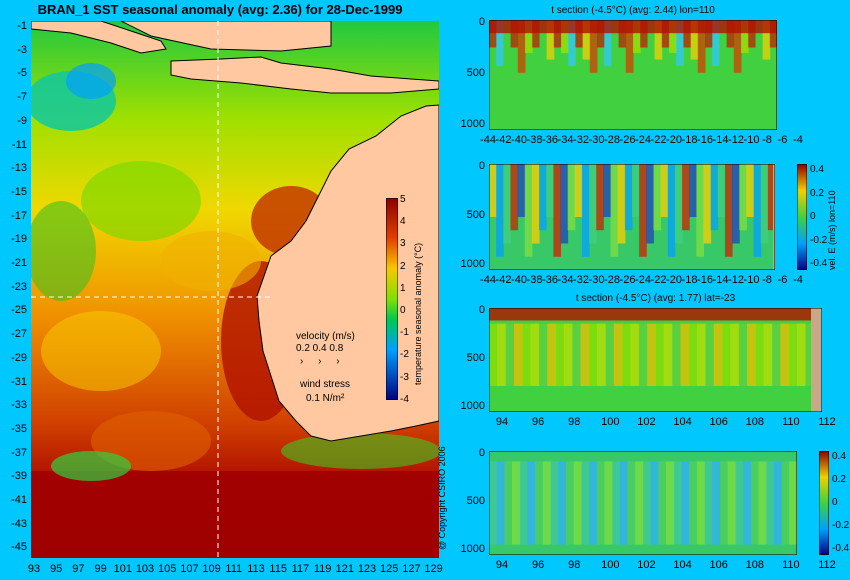 This screenshot has width=850, height=580. Describe the element at coordinates (674, 140) in the screenshot. I see `panel-x-tick: -20` at that location.